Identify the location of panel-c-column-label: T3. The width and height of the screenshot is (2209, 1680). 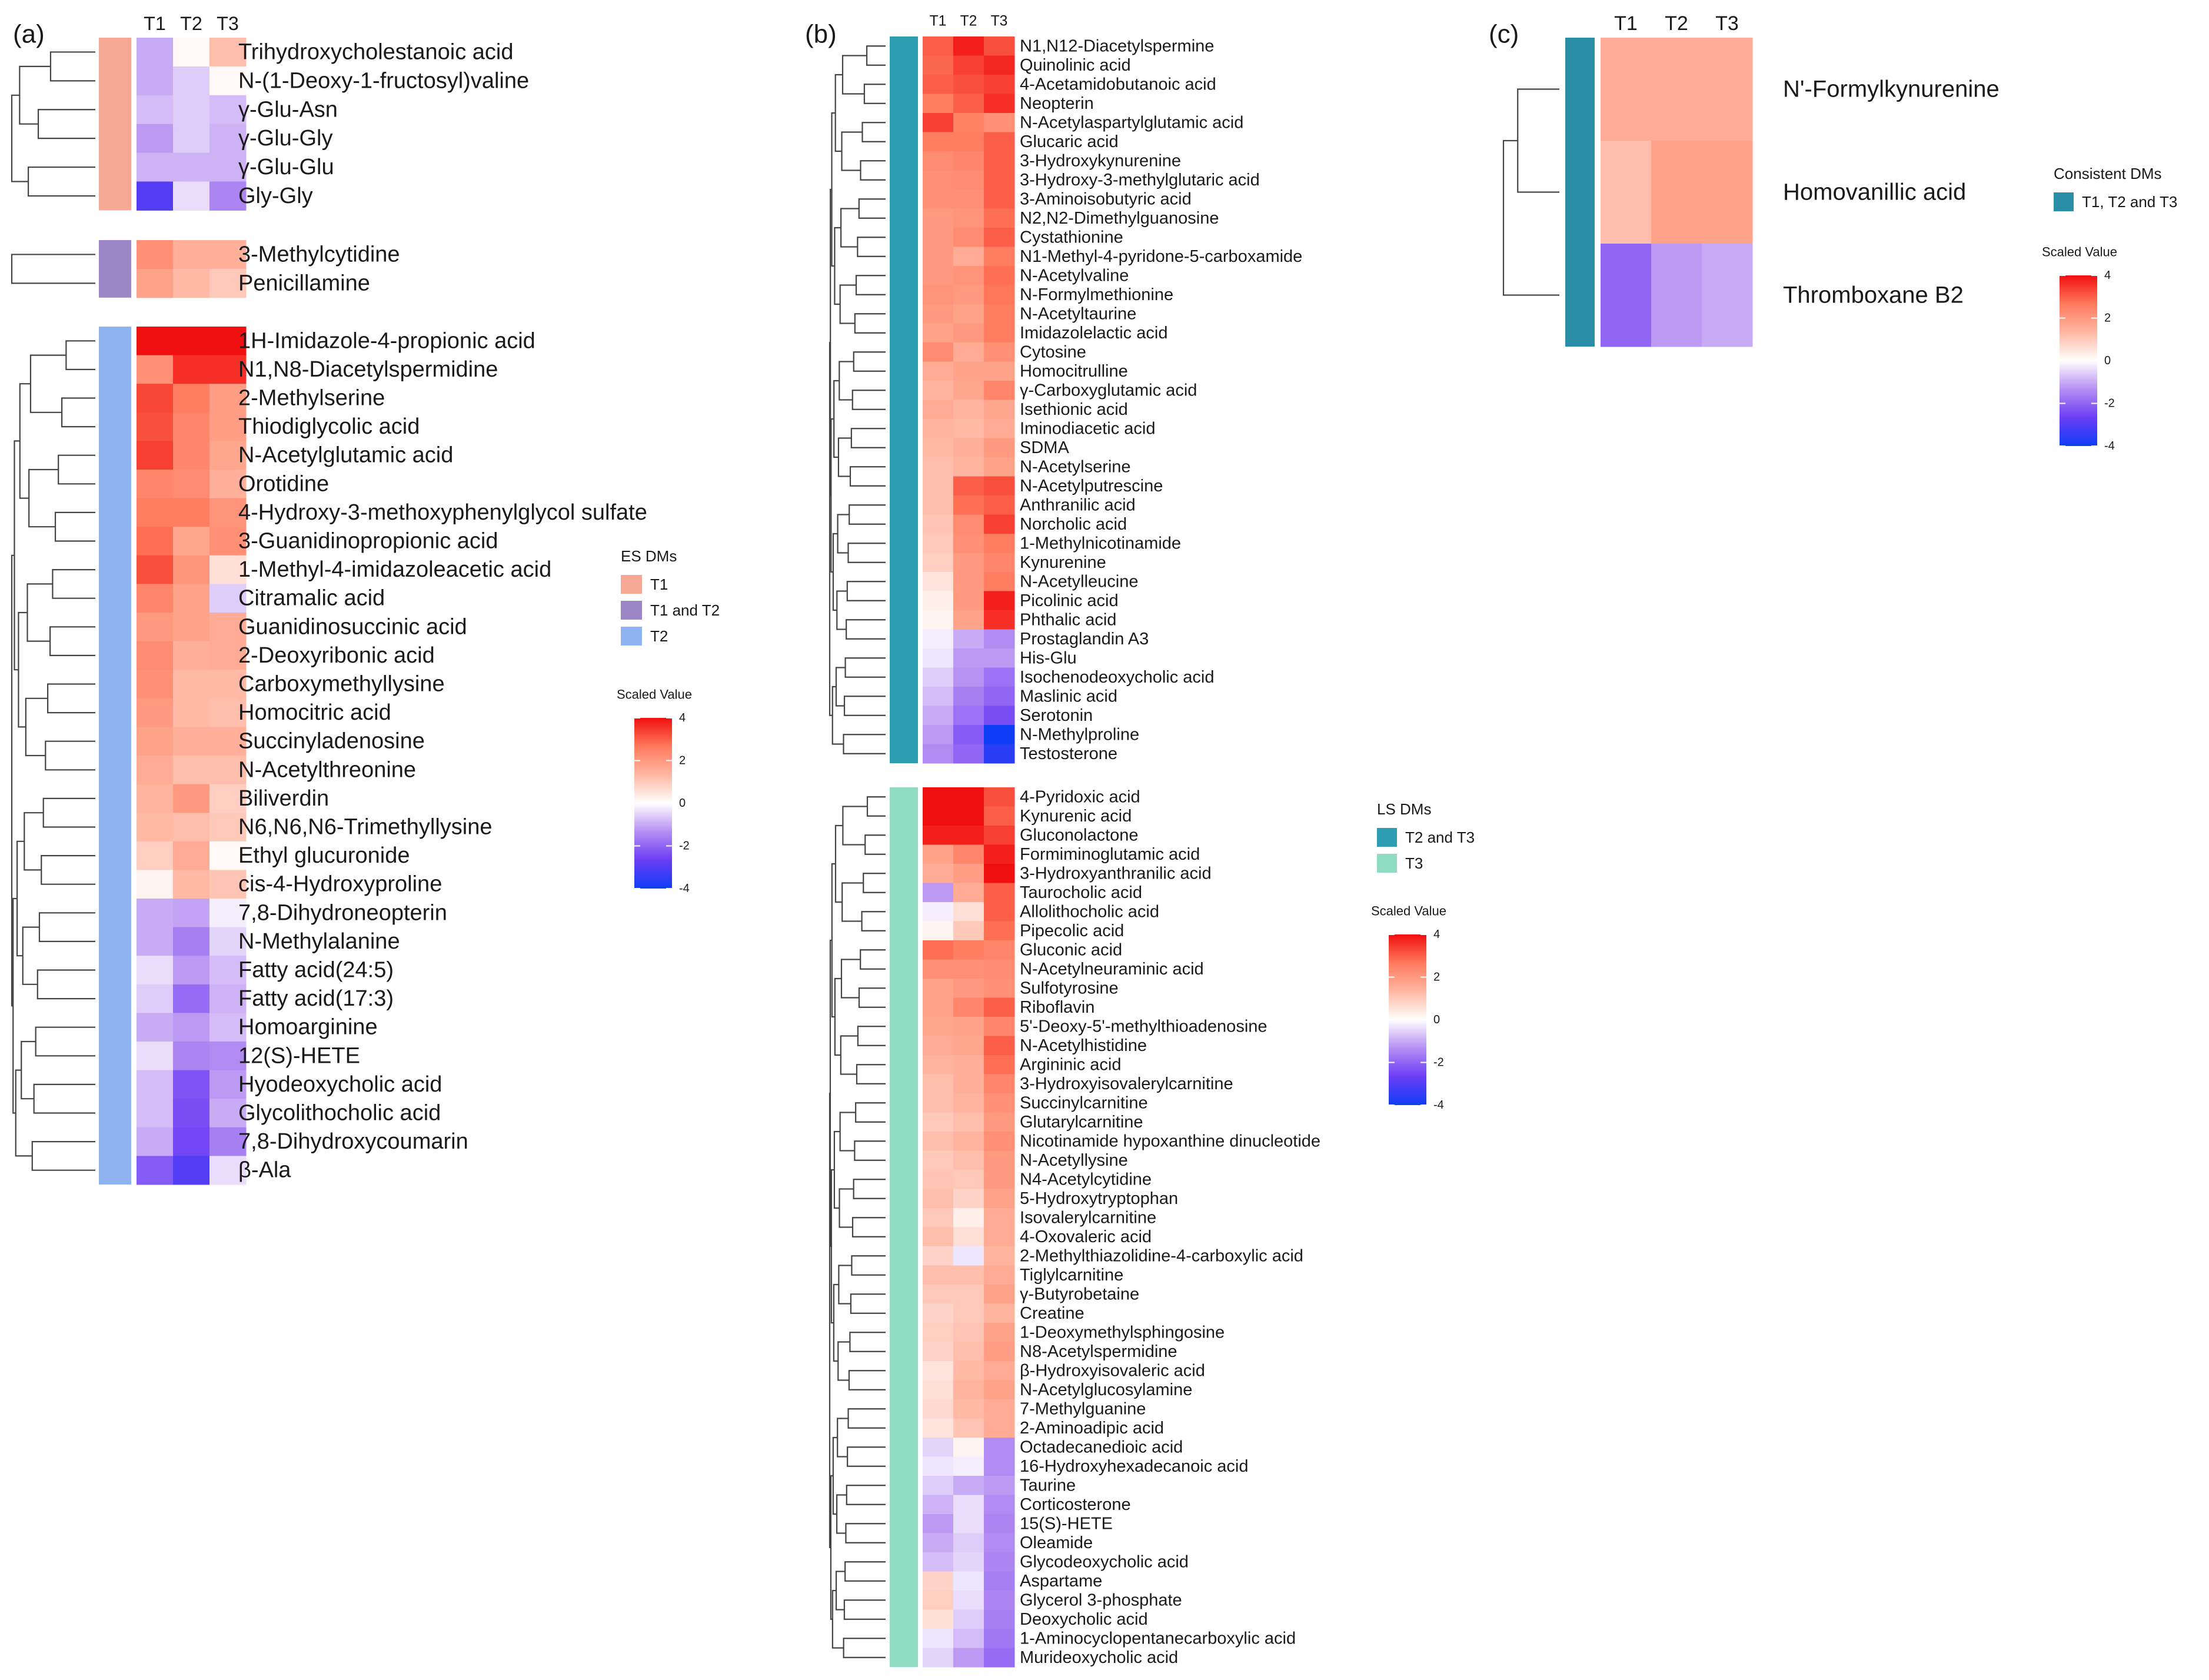
(1727, 23).